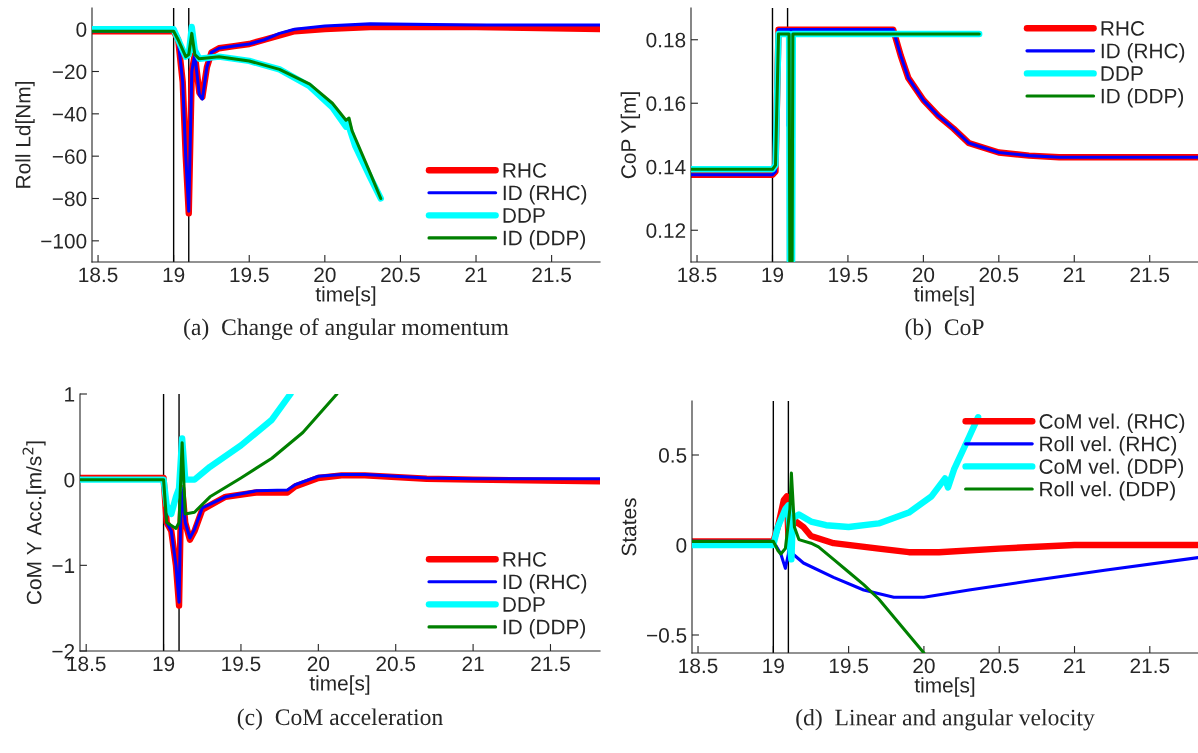  I want to click on y-tick-label: −100, so click(64, 241).